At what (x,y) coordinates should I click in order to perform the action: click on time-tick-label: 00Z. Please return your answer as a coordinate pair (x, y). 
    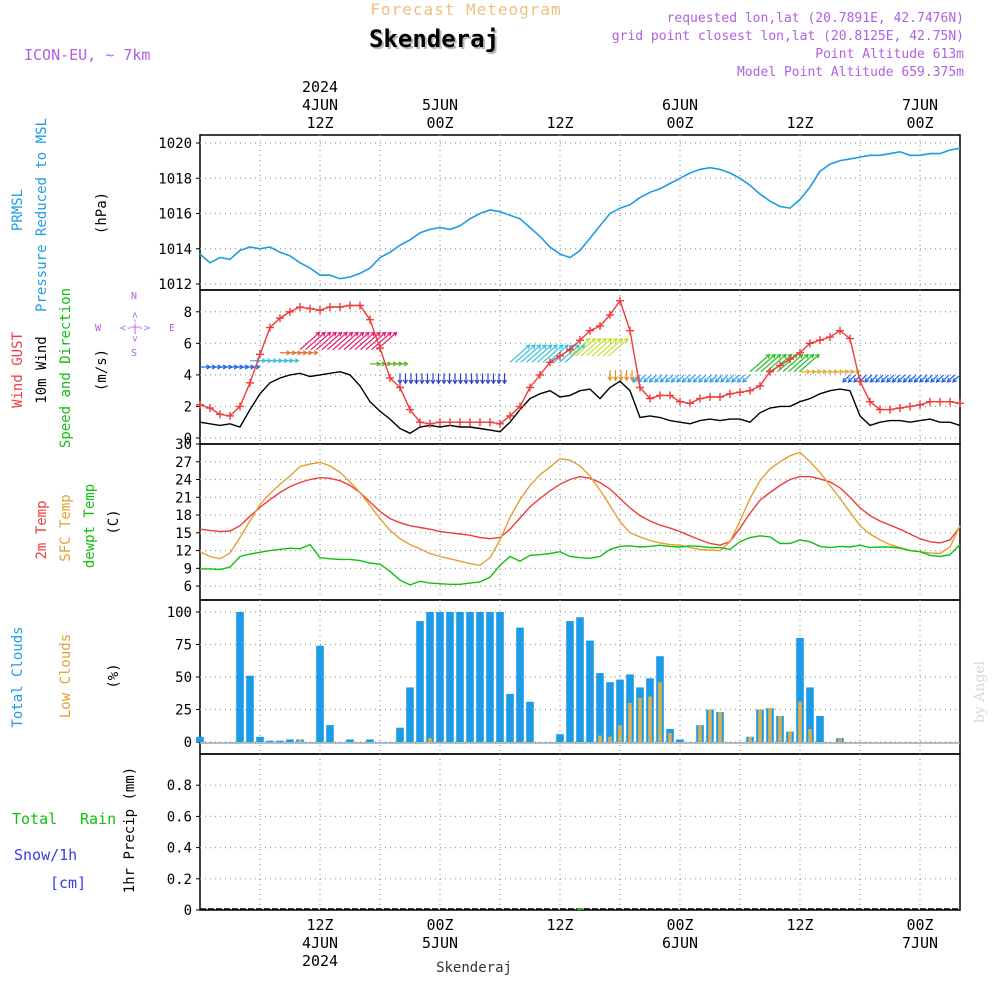
    Looking at the image, I should click on (439, 123).